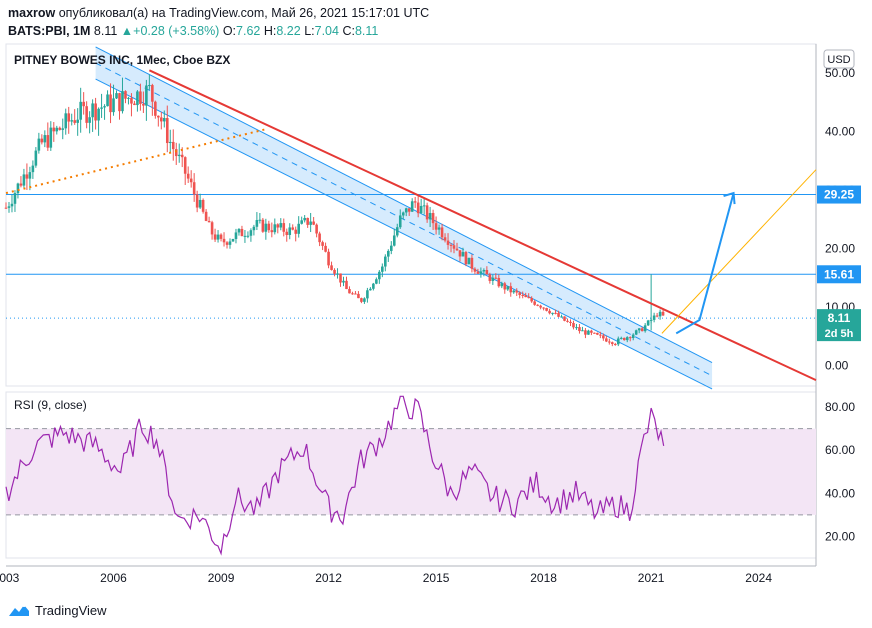 The height and width of the screenshot is (628, 872). Describe the element at coordinates (348, 31) in the screenshot. I see `close-label: C:` at that location.